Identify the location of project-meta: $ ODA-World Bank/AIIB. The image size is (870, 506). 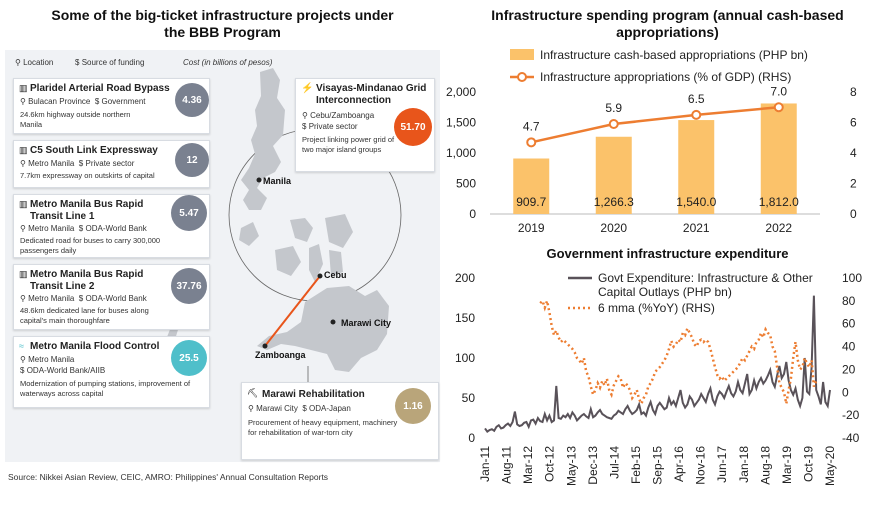
(63, 370).